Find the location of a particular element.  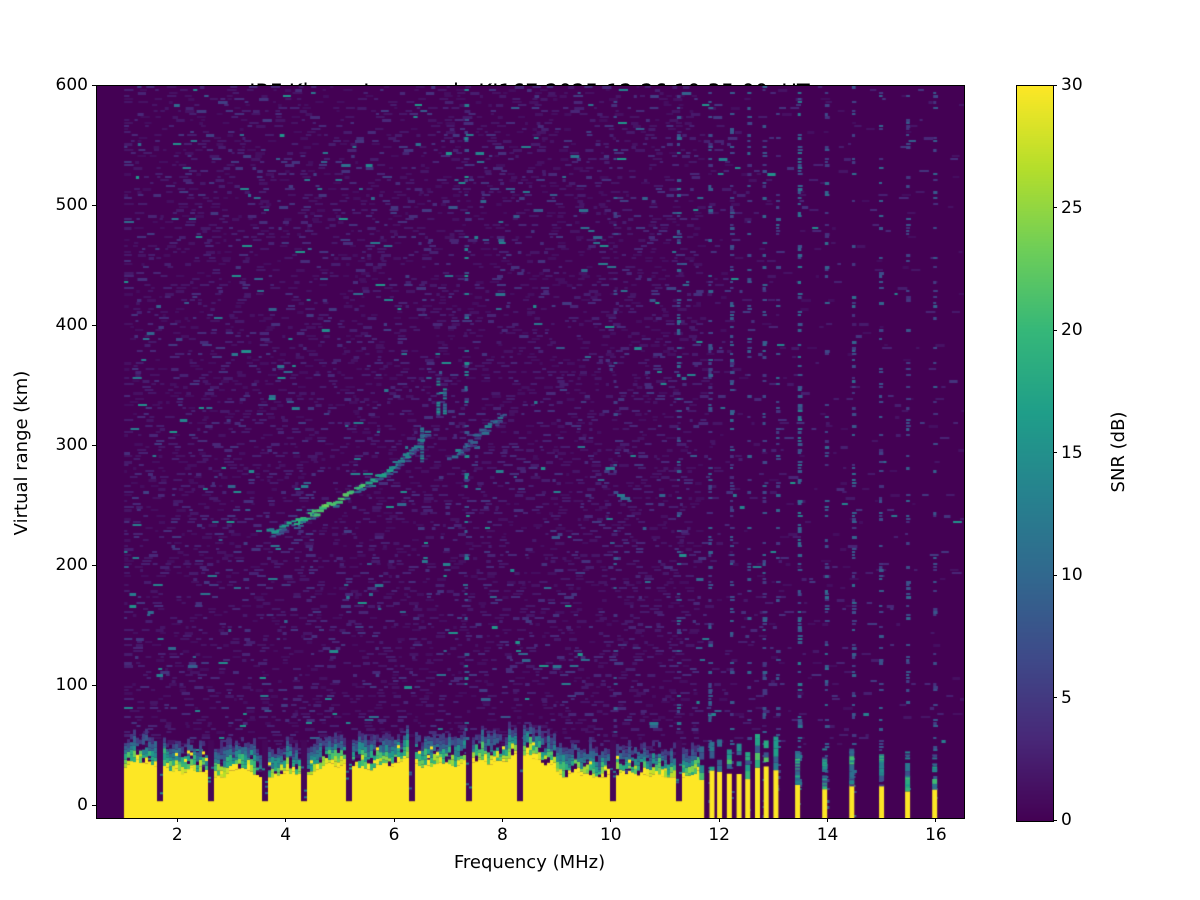

y-tick-label: 600 is located at coordinates (71, 85).